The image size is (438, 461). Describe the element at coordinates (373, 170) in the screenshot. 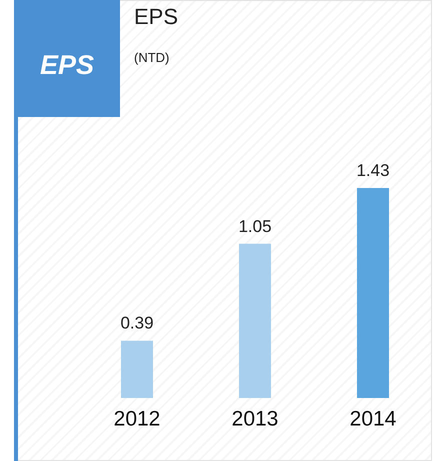

I see `data-label: 1.43` at that location.